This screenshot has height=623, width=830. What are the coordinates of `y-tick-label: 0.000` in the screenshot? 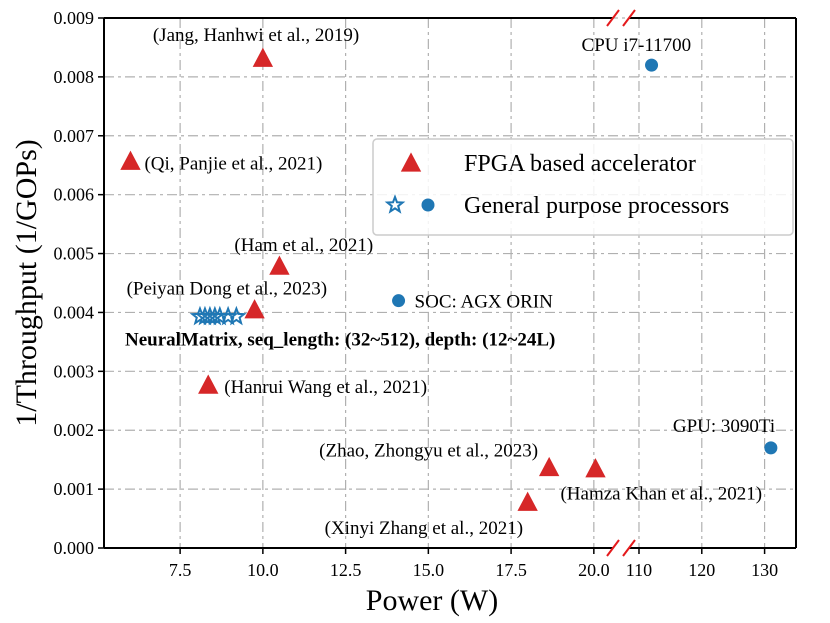 It's located at (74, 548).